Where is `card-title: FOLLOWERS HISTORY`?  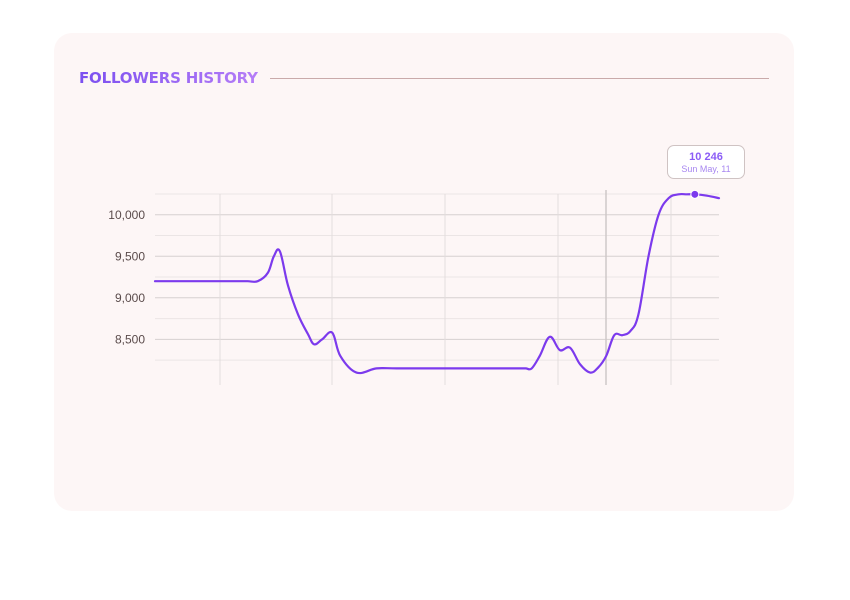 card-title: FOLLOWERS HISTORY is located at coordinates (168, 78).